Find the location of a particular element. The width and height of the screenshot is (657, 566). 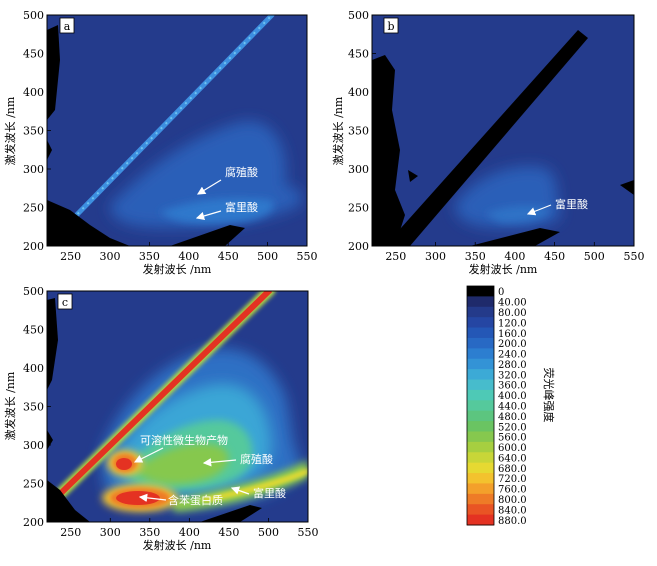

panel-c-annotation-humic: 腐殖酸 is located at coordinates (256, 459).